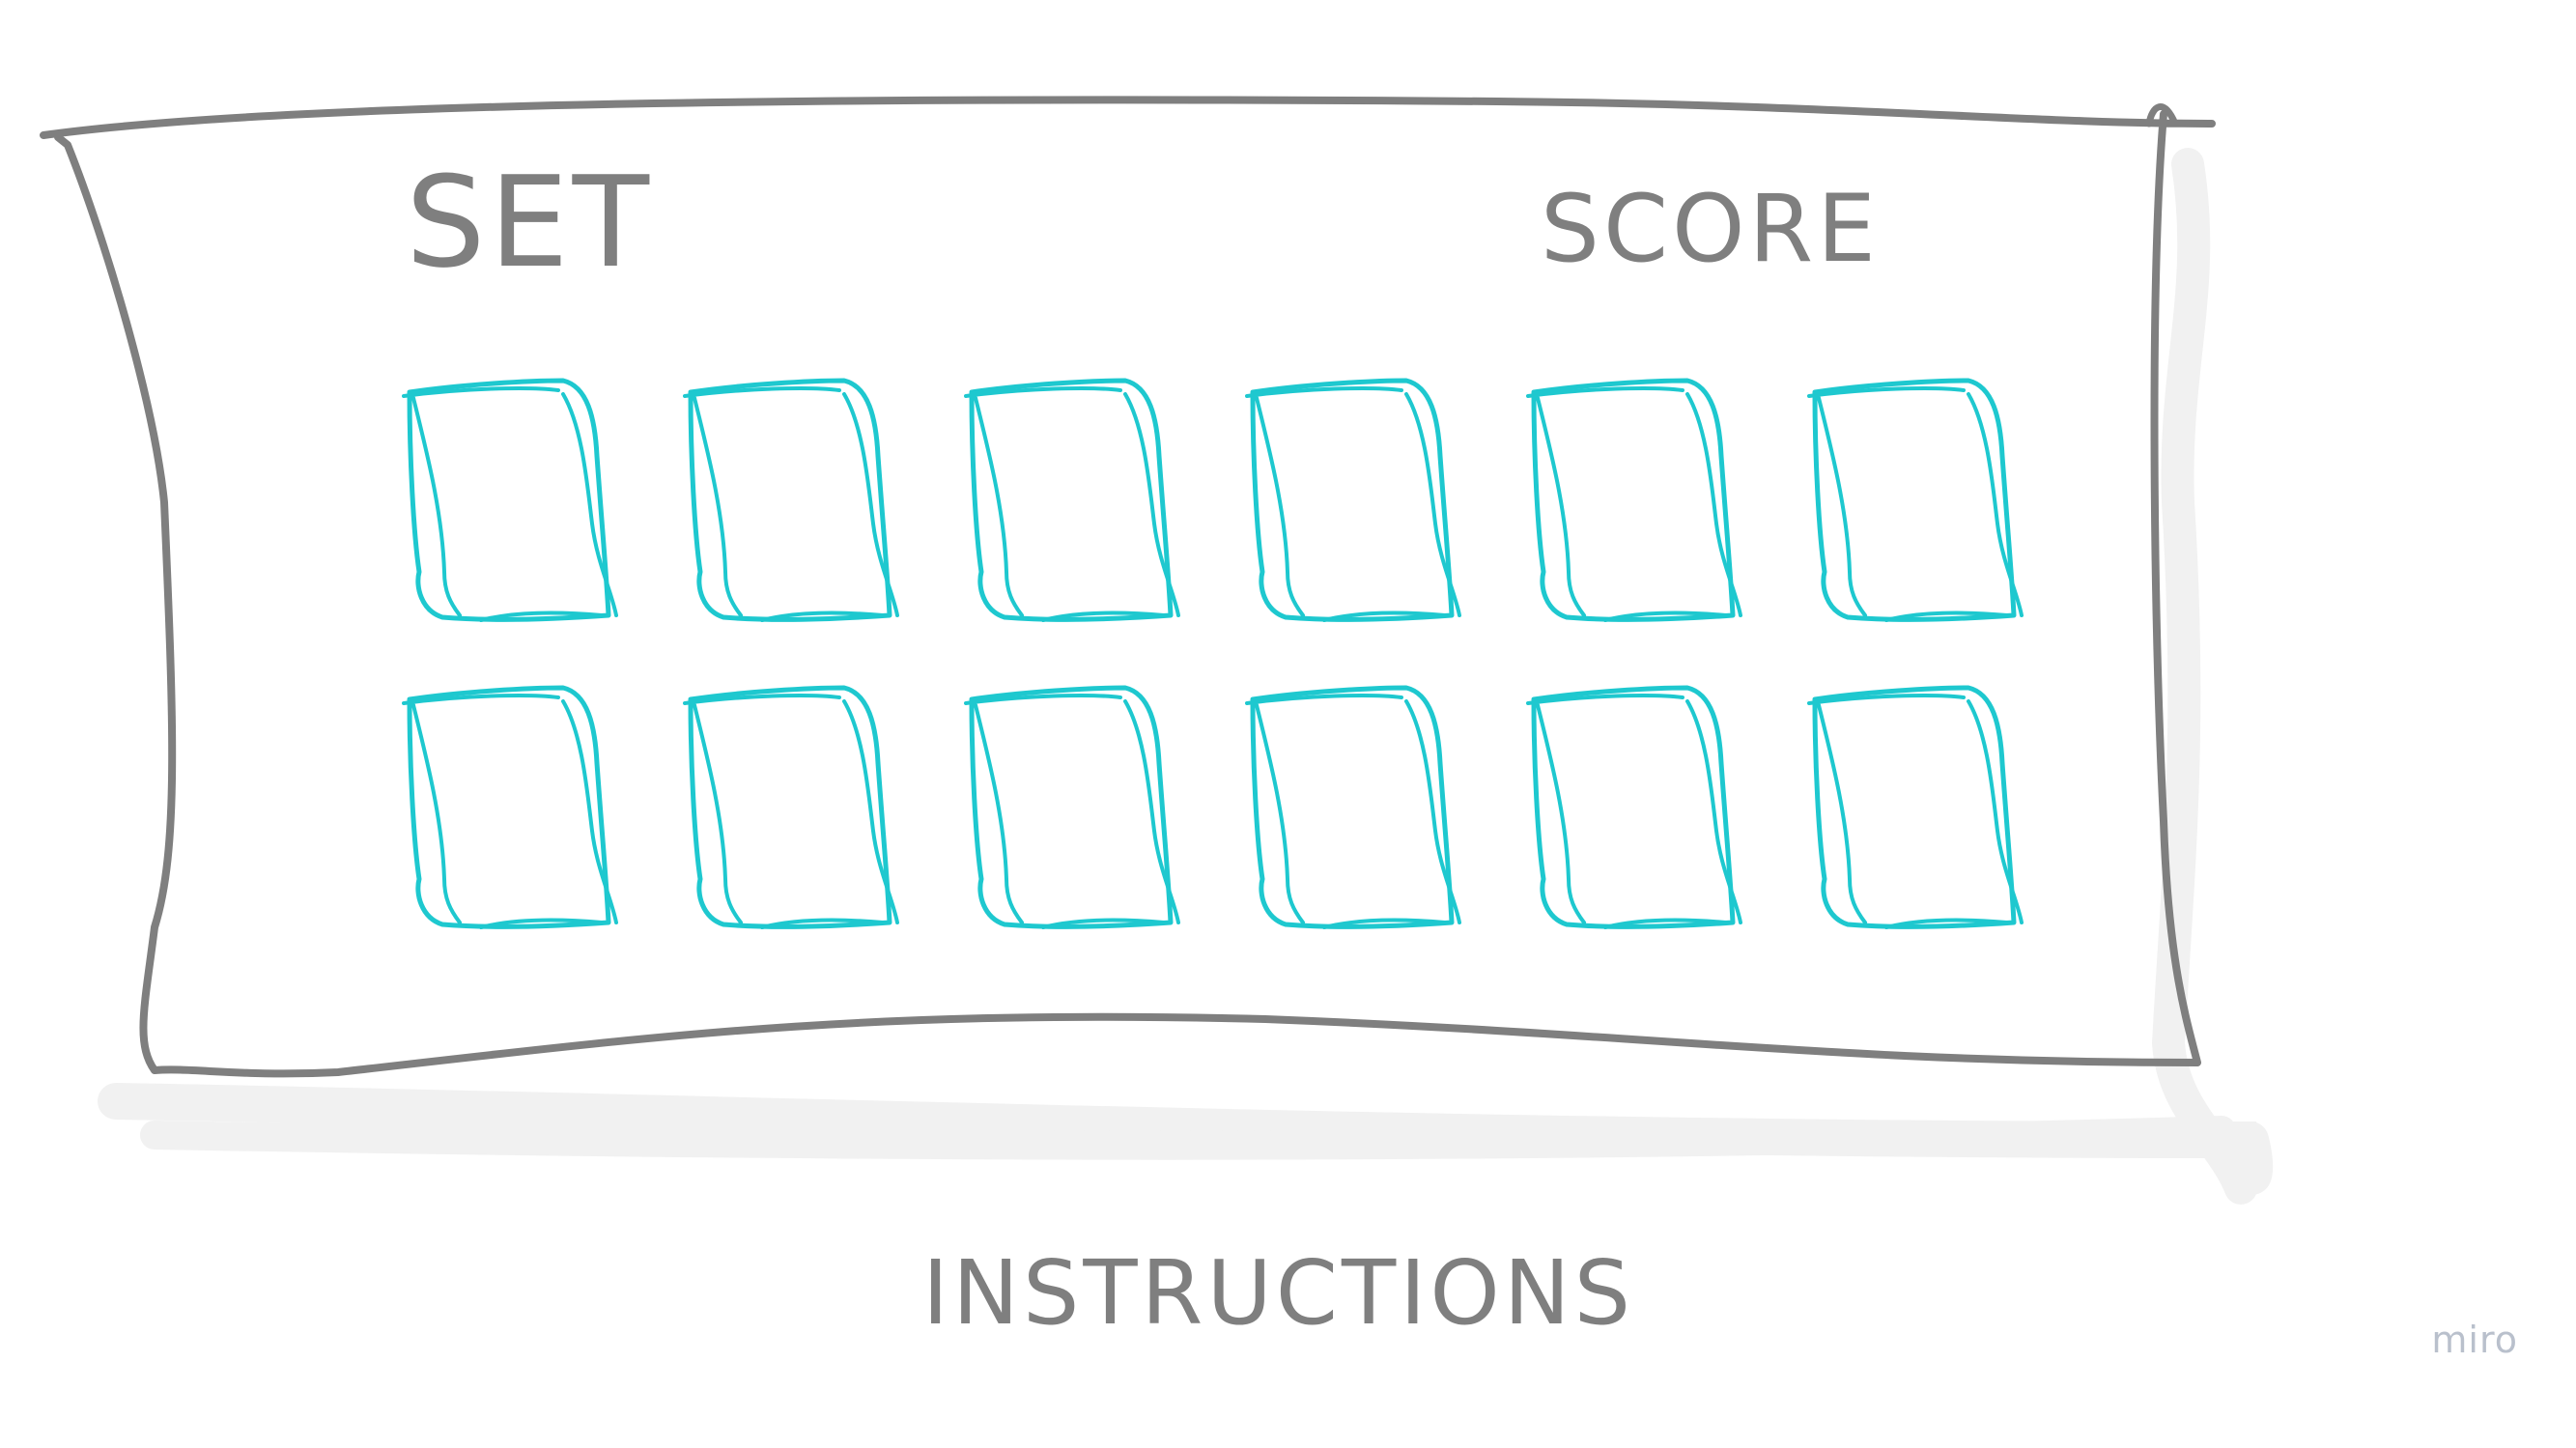 Image resolution: width=2576 pixels, height=1448 pixels. I want to click on instructions-label: INSTRUCTIONS, so click(1278, 1293).